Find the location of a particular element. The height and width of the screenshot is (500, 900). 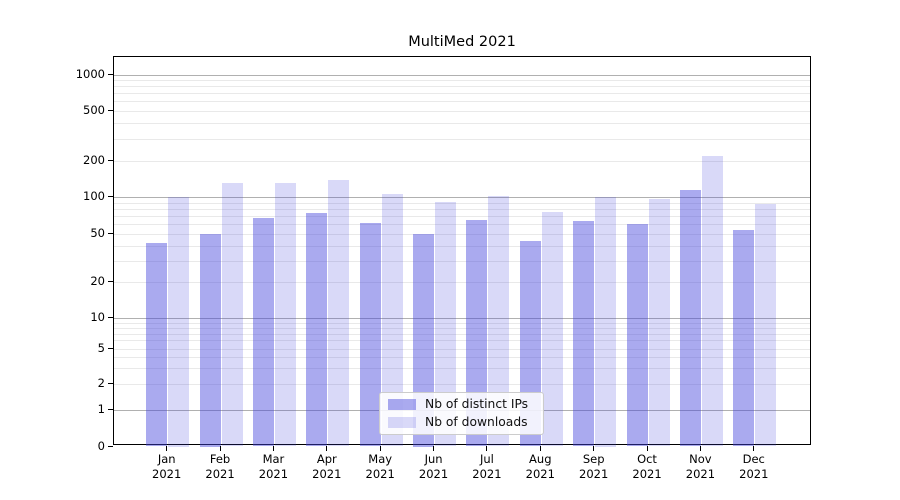

x-tick-label: Jul 2021 is located at coordinates (487, 466).